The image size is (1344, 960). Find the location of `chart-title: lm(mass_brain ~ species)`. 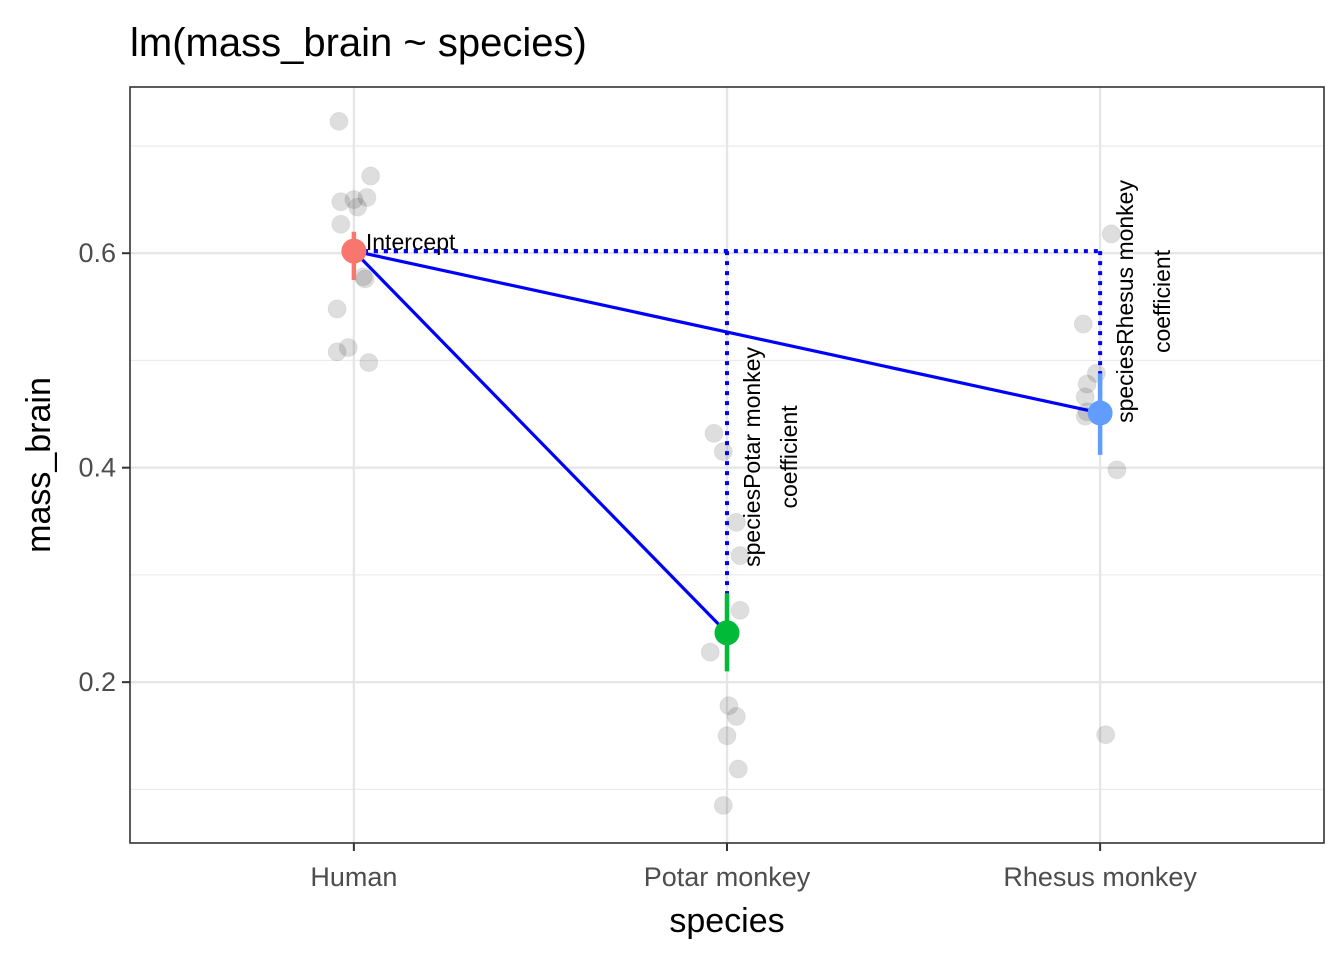

chart-title: lm(mass_brain ~ species) is located at coordinates (358, 43).